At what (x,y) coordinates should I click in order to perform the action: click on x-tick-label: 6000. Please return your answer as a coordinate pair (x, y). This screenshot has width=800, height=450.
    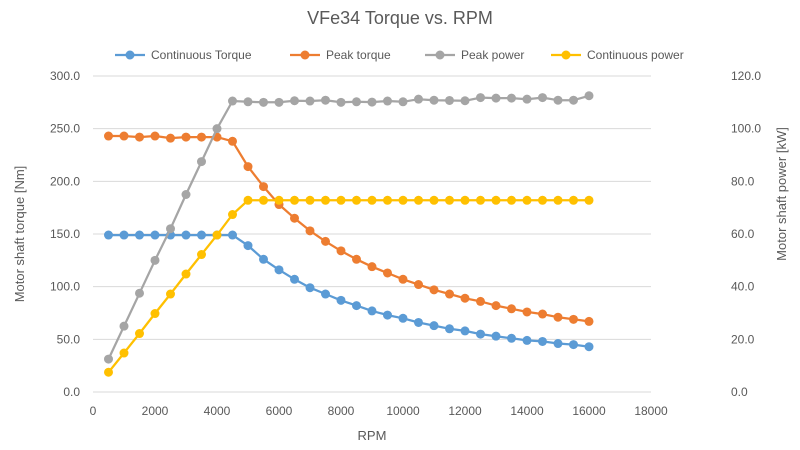
    Looking at the image, I should click on (279, 411).